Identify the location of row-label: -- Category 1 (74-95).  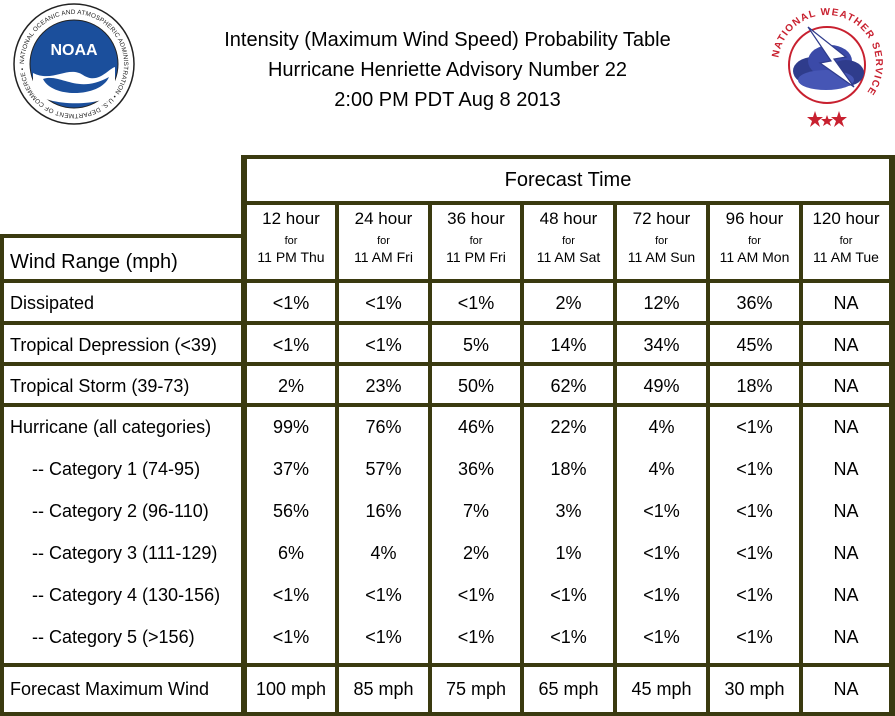
(116, 469).